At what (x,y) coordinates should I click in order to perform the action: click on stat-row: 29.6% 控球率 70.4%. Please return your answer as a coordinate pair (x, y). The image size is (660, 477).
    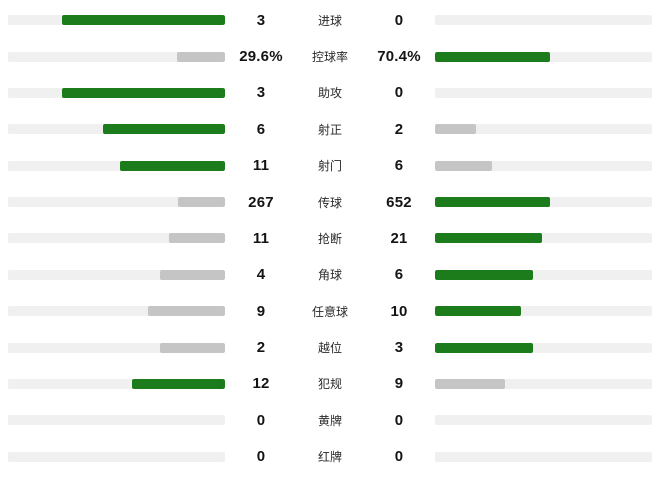
    Looking at the image, I should click on (330, 57).